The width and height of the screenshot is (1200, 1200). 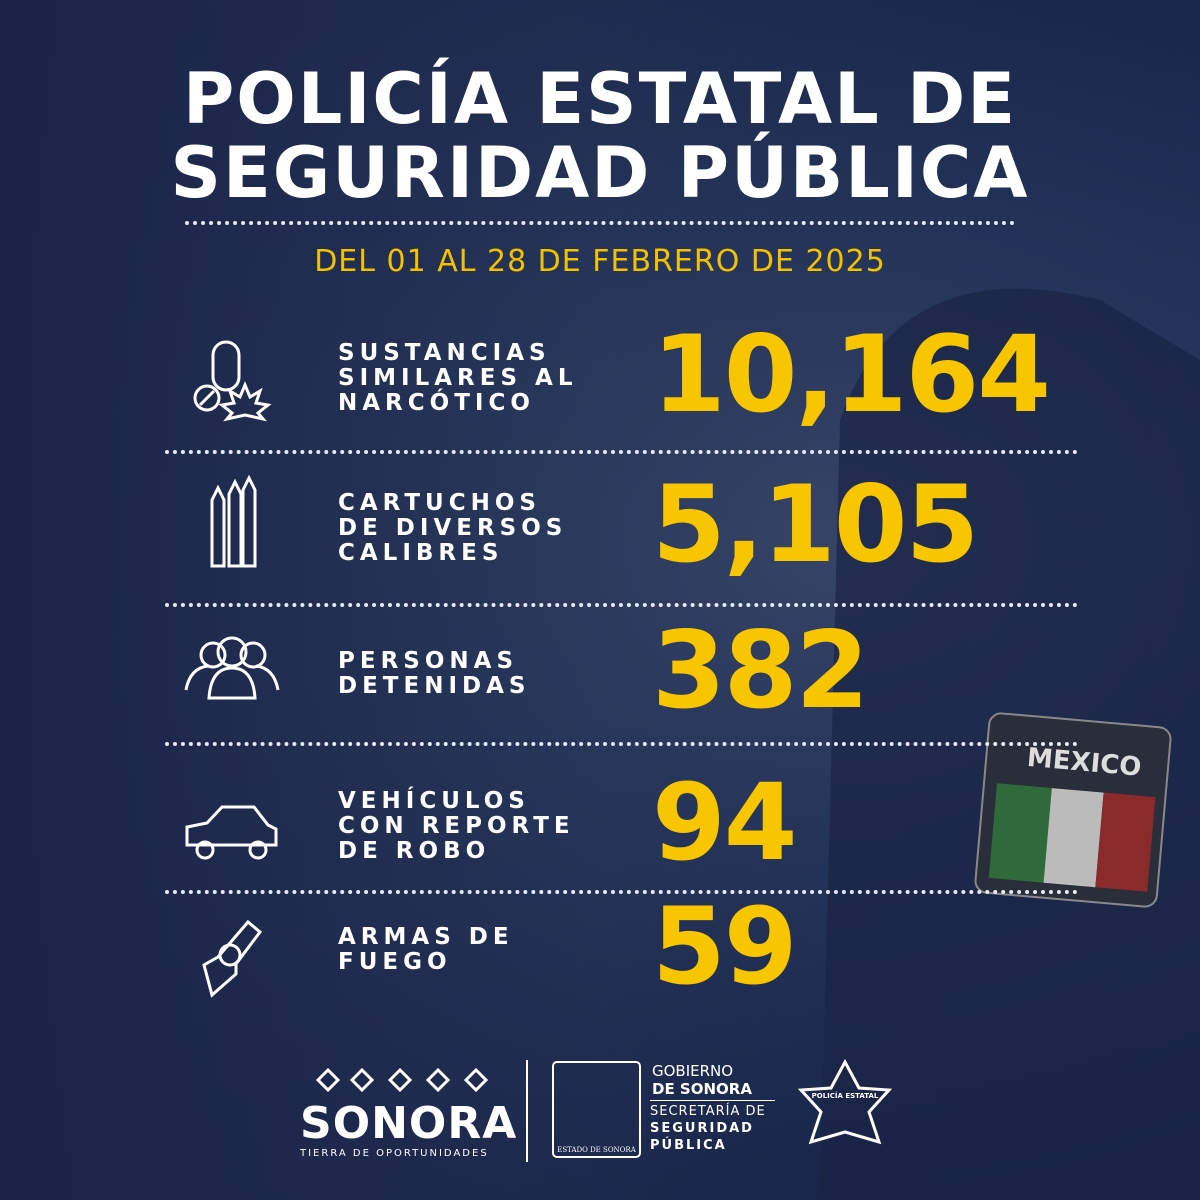 What do you see at coordinates (395, 962) in the screenshot?
I see `item-label: FUEGO` at bounding box center [395, 962].